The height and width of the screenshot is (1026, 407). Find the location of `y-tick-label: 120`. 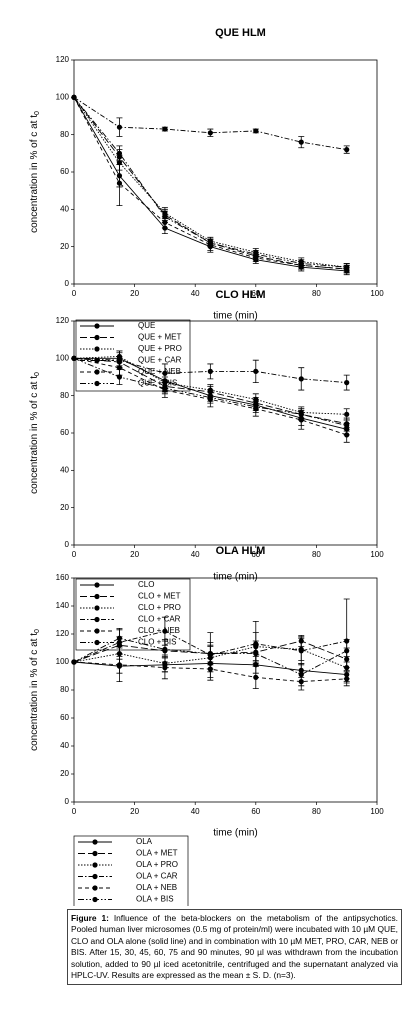

y-tick-label: 120 is located at coordinates (63, 59).